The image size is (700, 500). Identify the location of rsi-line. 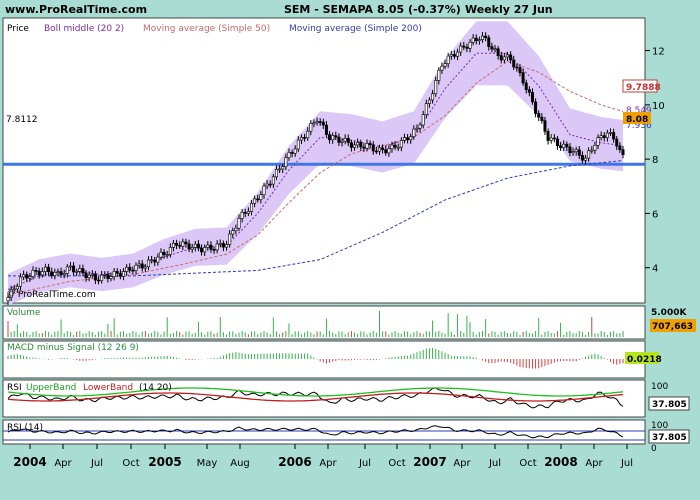
(315, 432).